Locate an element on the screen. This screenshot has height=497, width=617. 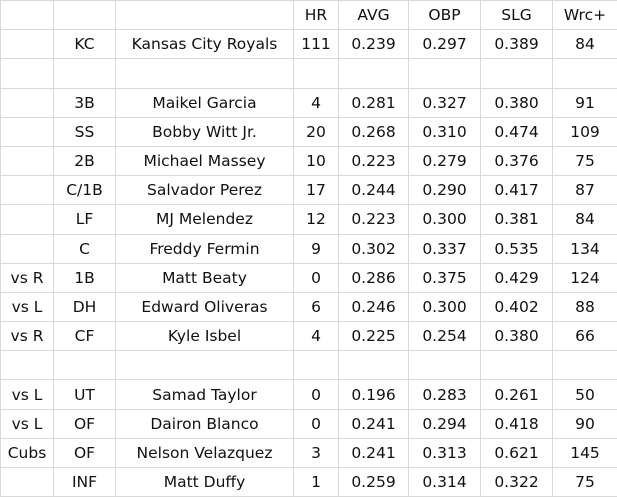
stat-cell: 9 is located at coordinates (316, 248).